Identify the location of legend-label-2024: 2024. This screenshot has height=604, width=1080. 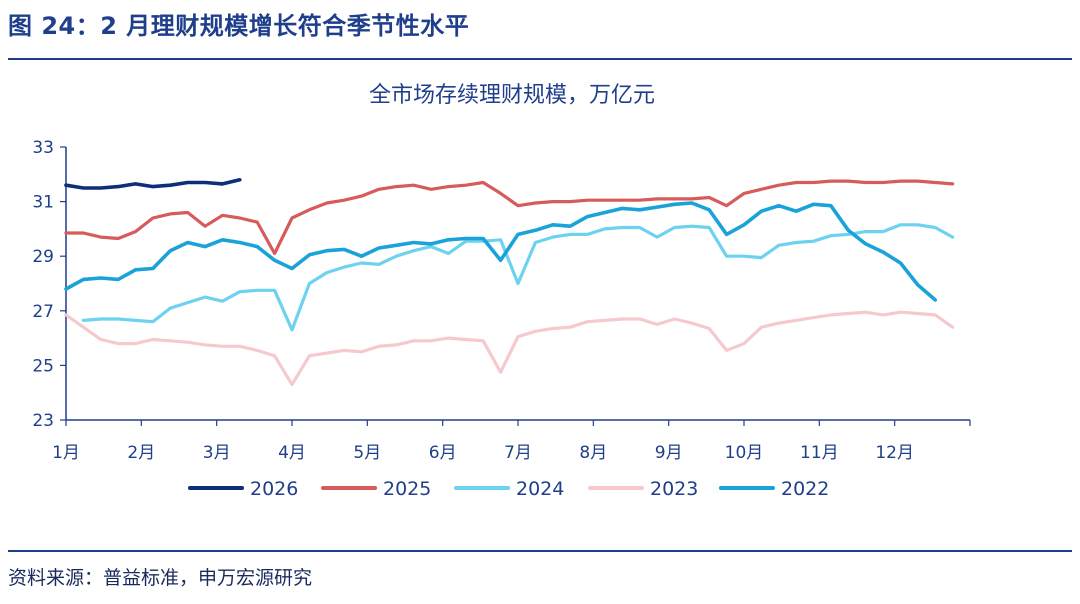
(540, 489).